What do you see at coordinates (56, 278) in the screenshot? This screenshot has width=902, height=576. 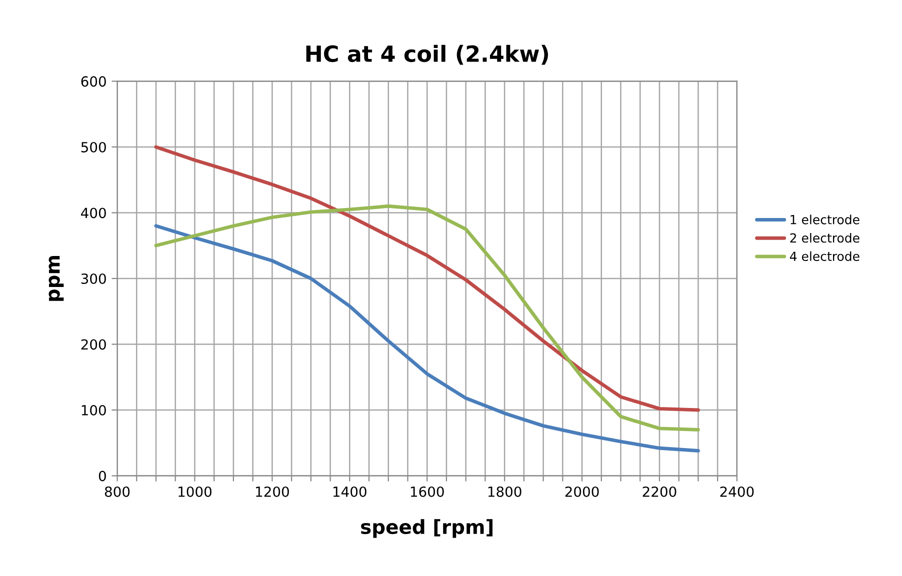 I see `y-axis-title: ppm` at bounding box center [56, 278].